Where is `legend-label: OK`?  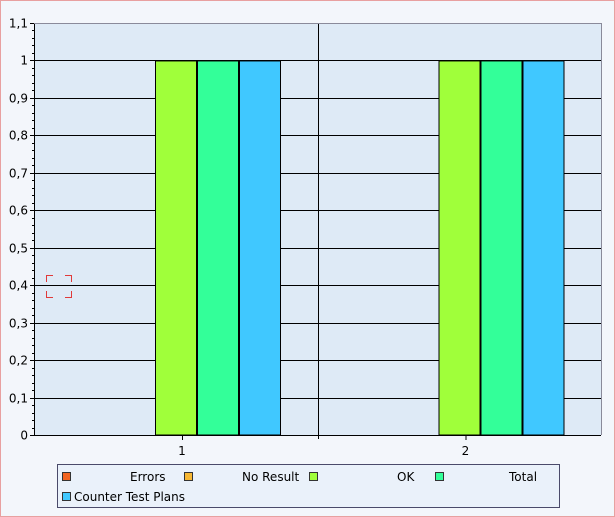 legend-label: OK is located at coordinates (406, 477).